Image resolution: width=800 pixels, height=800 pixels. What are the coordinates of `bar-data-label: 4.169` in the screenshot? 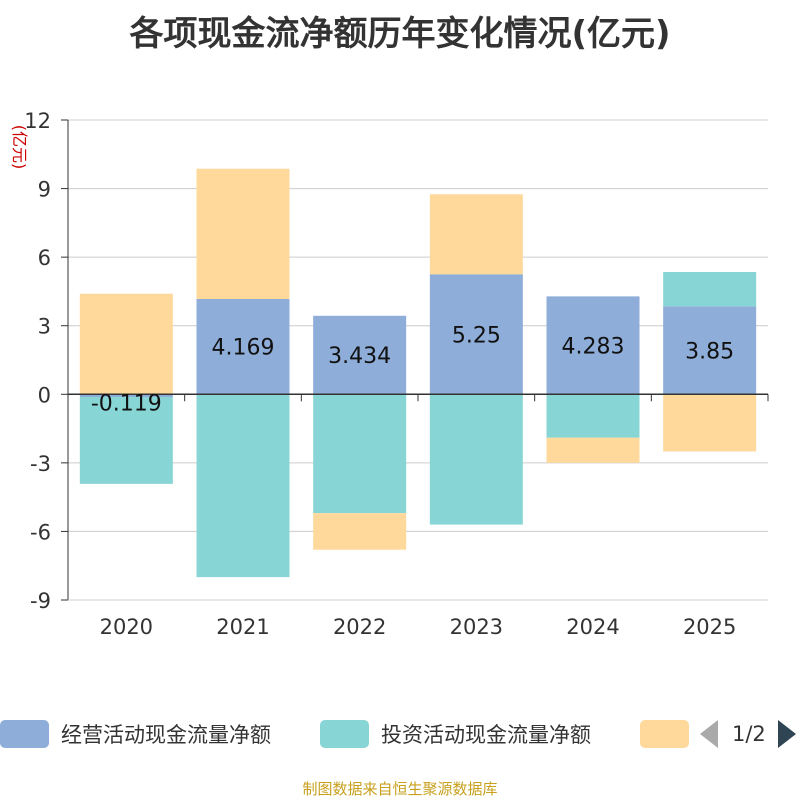 It's located at (243, 348).